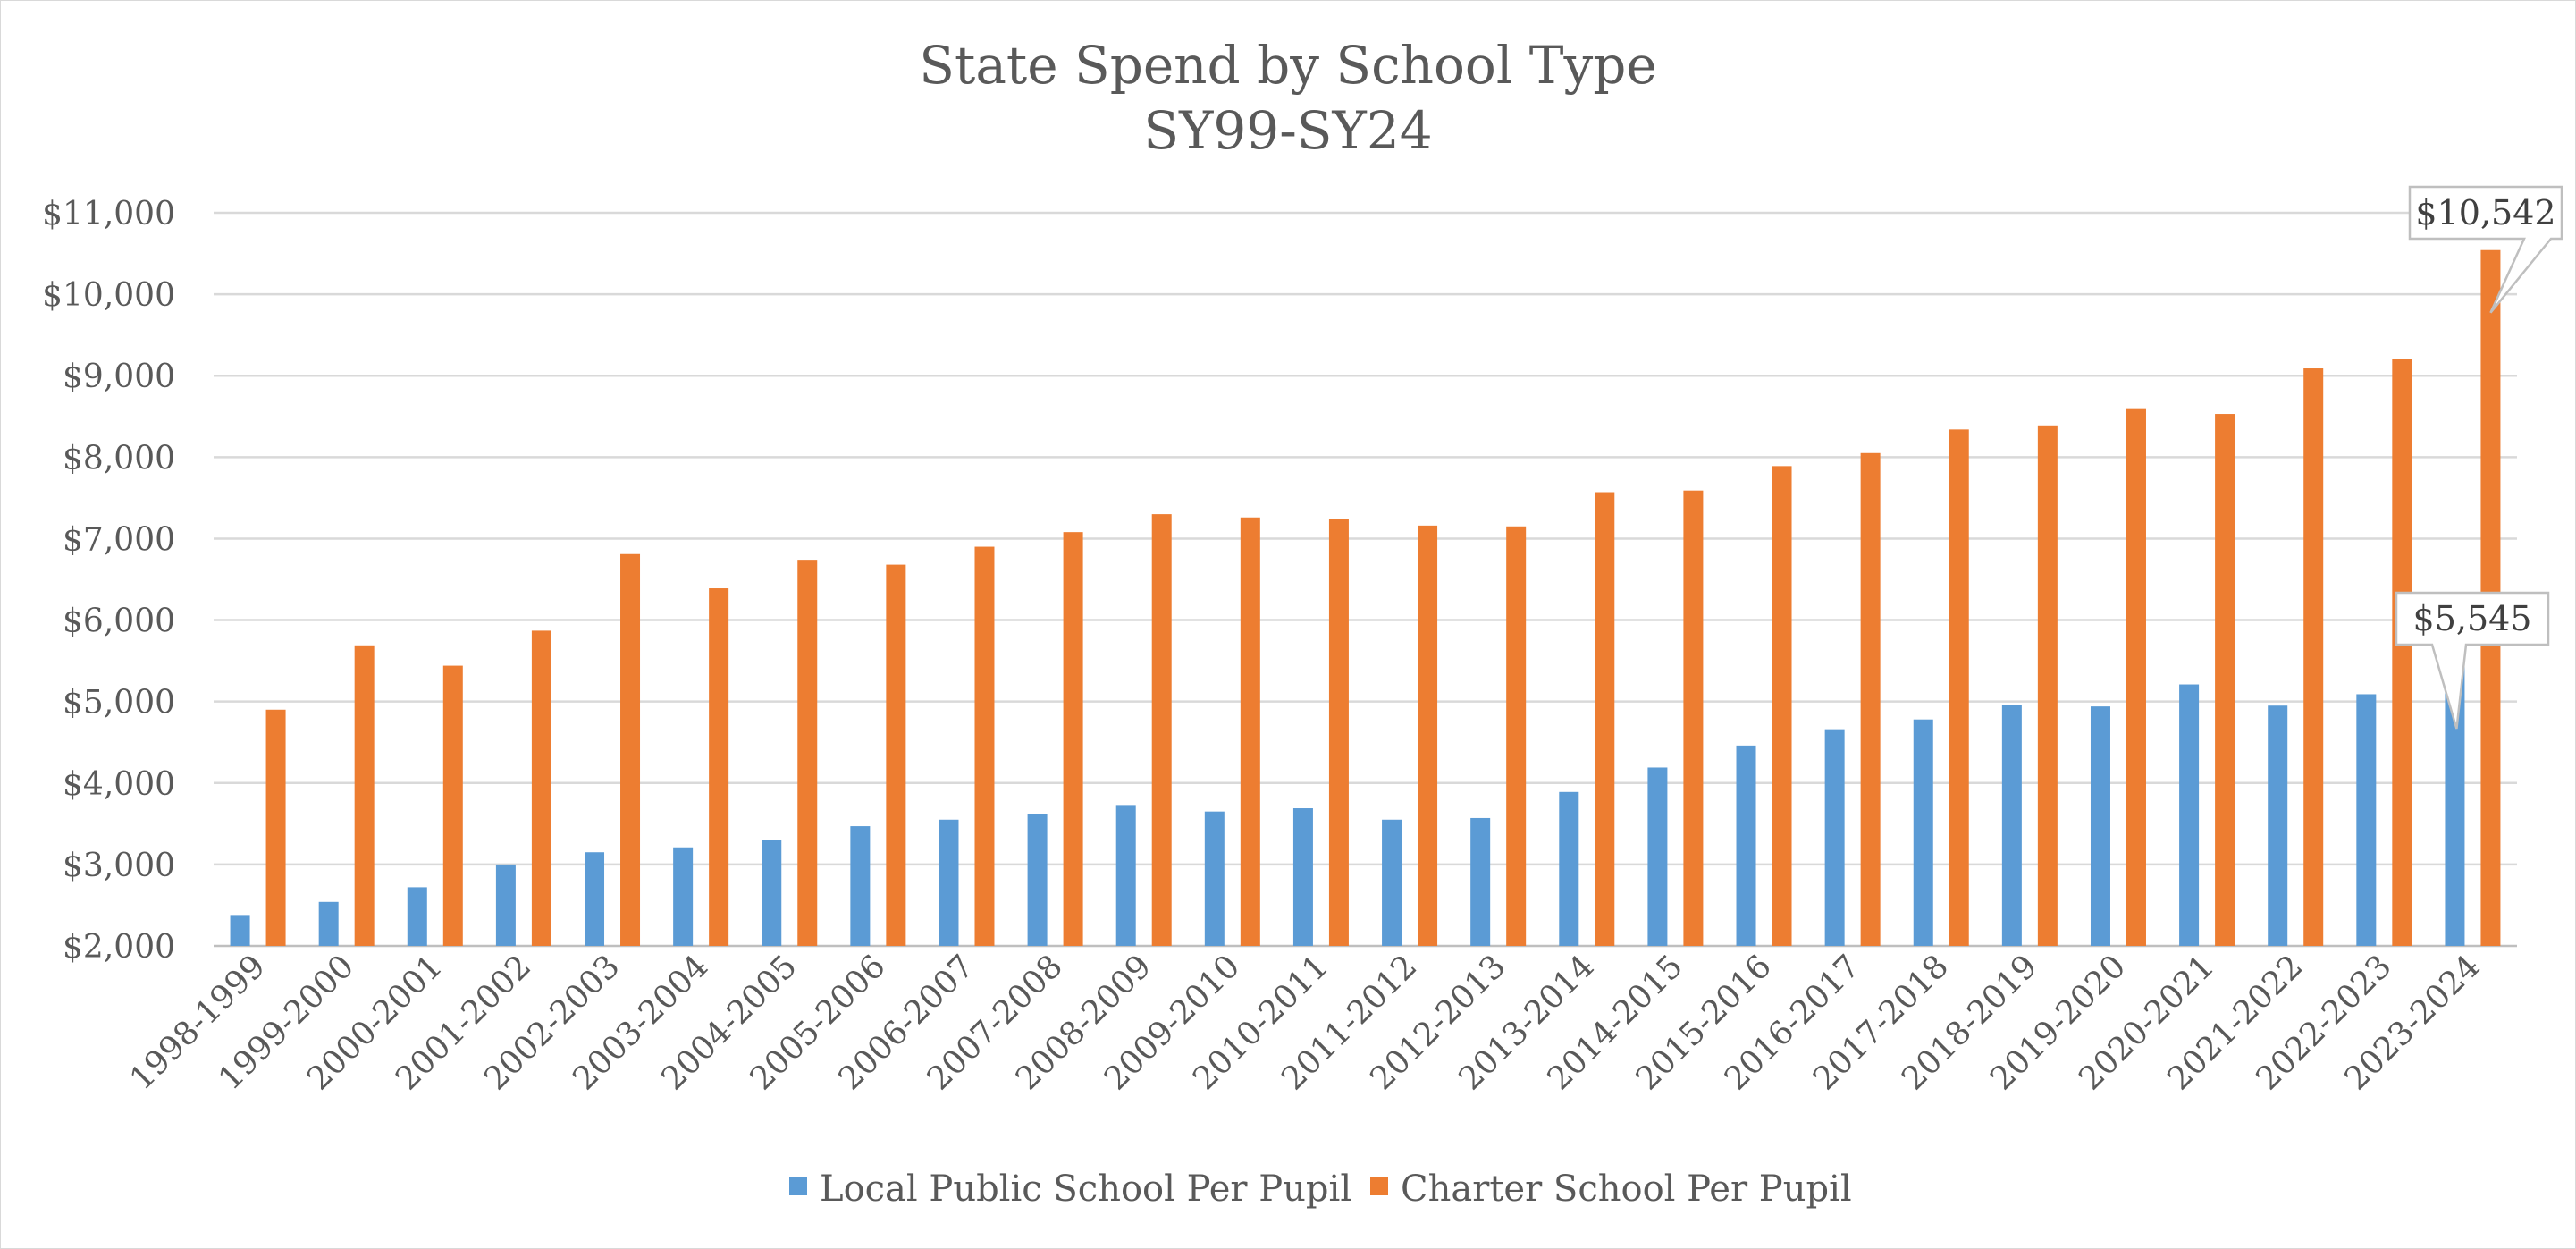  What do you see at coordinates (119, 948) in the screenshot?
I see `y-tick-label: $2,000` at bounding box center [119, 948].